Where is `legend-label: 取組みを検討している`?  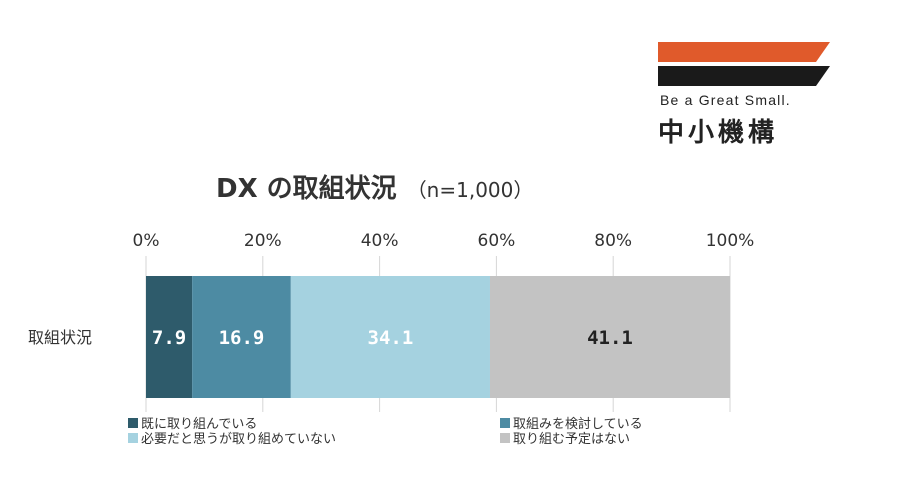
legend-label: 取組みを検討している is located at coordinates (578, 424).